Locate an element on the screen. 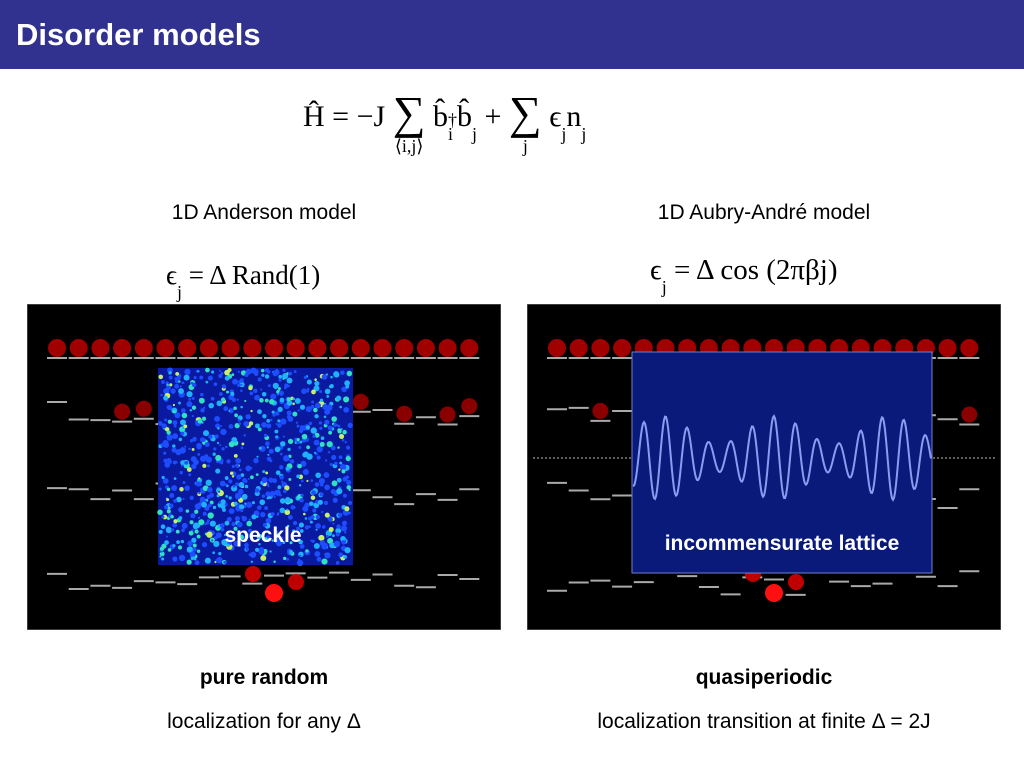 This screenshot has height=768, width=1024. scripts: † i is located at coordinates (452, 127).